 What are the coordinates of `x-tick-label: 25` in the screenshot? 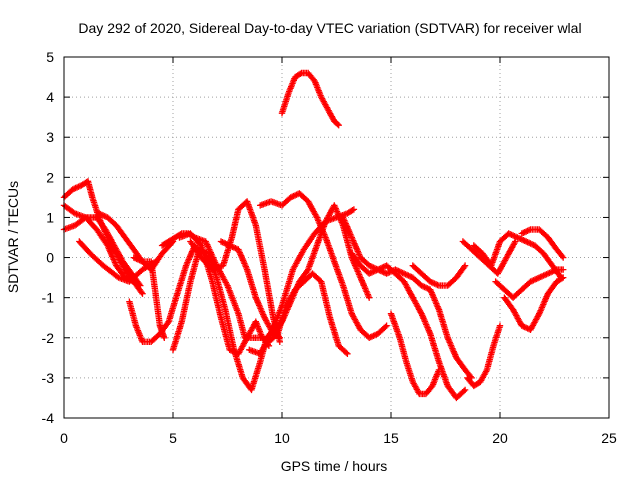 It's located at (609, 438).